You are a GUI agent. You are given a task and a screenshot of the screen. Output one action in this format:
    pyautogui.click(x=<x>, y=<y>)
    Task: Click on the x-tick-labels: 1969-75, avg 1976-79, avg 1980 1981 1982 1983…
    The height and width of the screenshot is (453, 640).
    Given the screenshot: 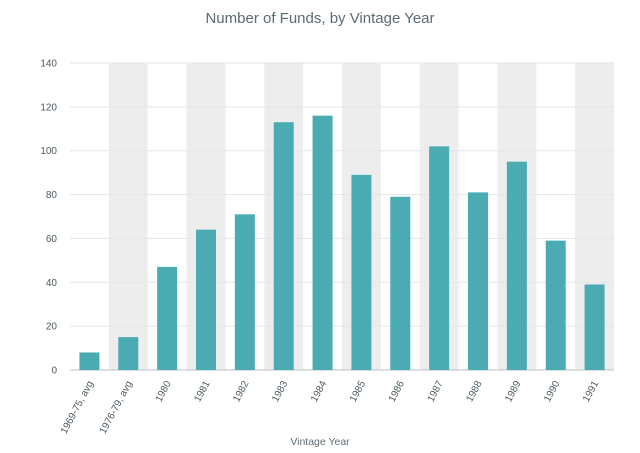 What is the action you would take?
    pyautogui.click(x=330, y=407)
    